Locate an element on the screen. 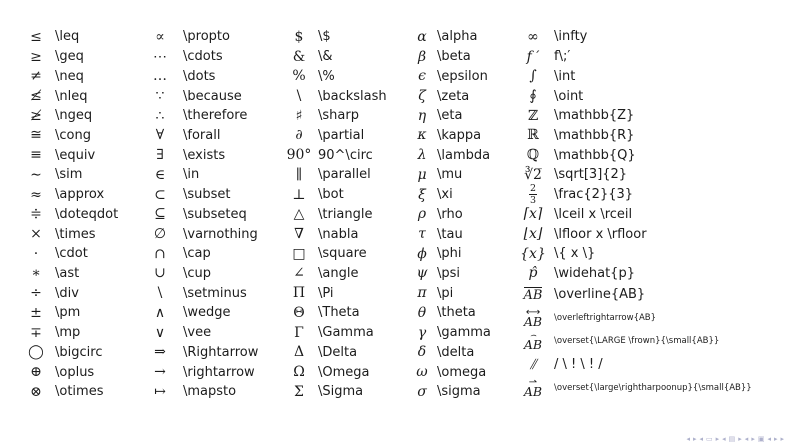 The height and width of the screenshot is (447, 794). latex-command: \mathbb{Q} is located at coordinates (595, 155).